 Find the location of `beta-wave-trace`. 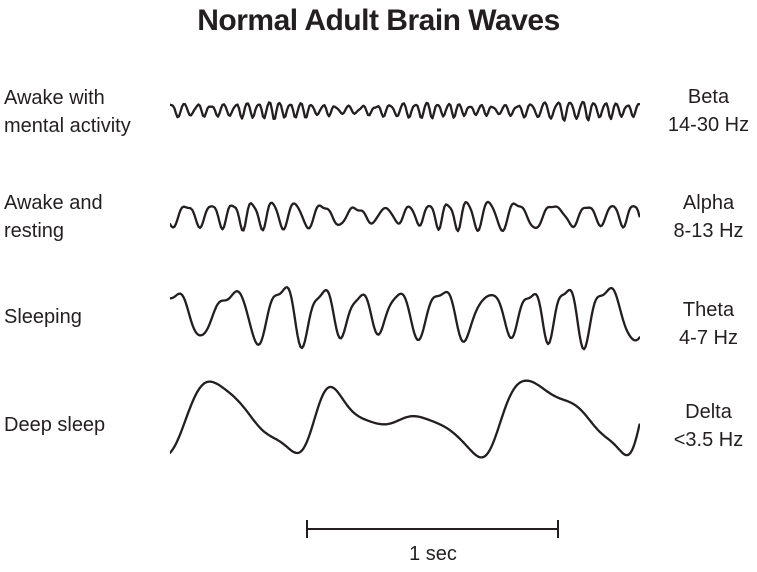

beta-wave-trace is located at coordinates (405, 111).